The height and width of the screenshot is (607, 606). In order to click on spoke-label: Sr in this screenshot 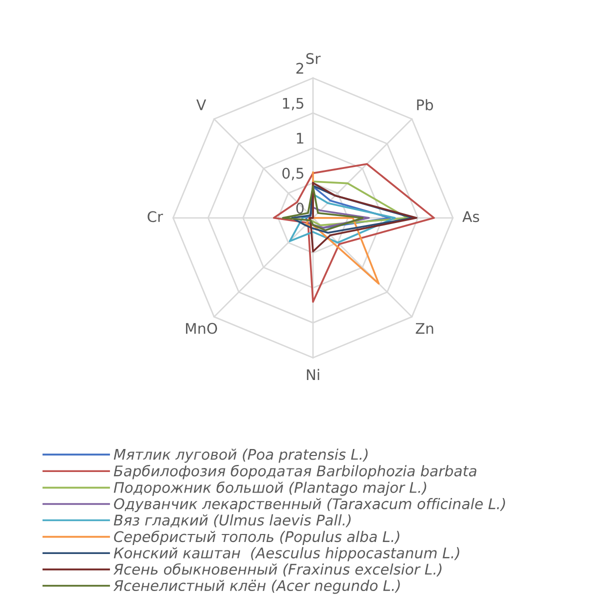, I will do `click(313, 58)`.